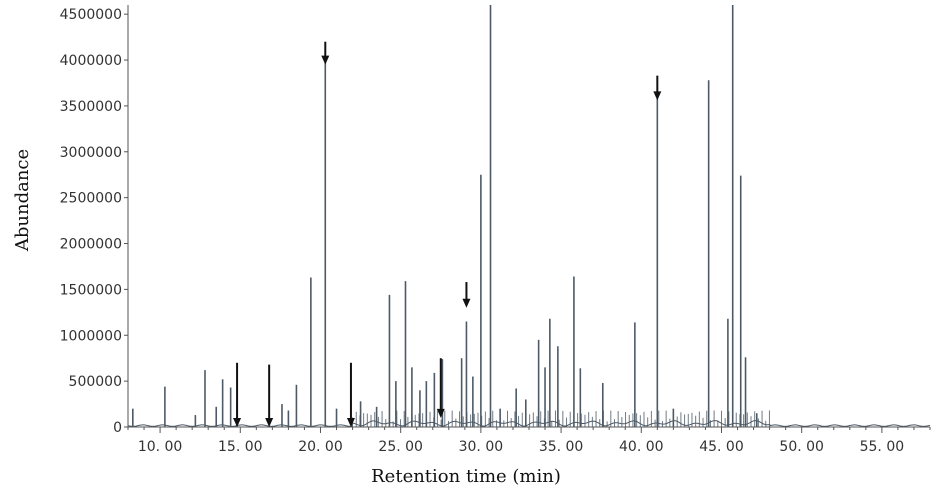 This screenshot has width=933, height=495. What do you see at coordinates (481, 447) in the screenshot?
I see `x-tick-label: 30. 00` at bounding box center [481, 447].